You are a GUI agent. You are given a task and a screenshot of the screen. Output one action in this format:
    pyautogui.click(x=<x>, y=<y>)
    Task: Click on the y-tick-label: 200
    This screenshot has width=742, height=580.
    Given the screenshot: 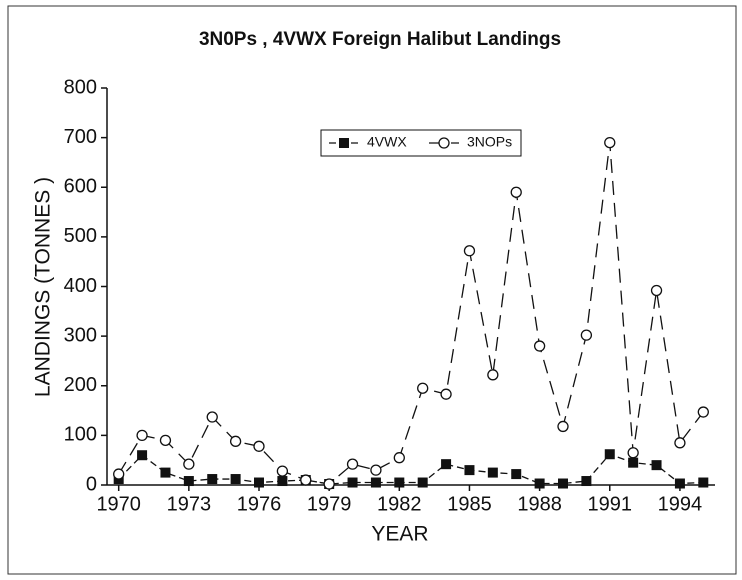 What is the action you would take?
    pyautogui.click(x=80, y=385)
    